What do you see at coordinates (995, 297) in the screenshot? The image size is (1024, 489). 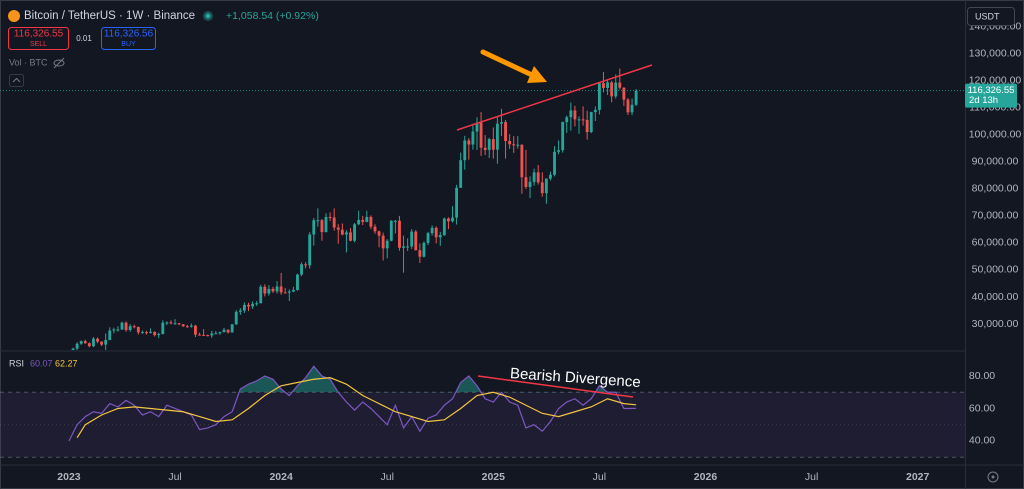 I see `y-tick-label: 40,000.00` at bounding box center [995, 297].